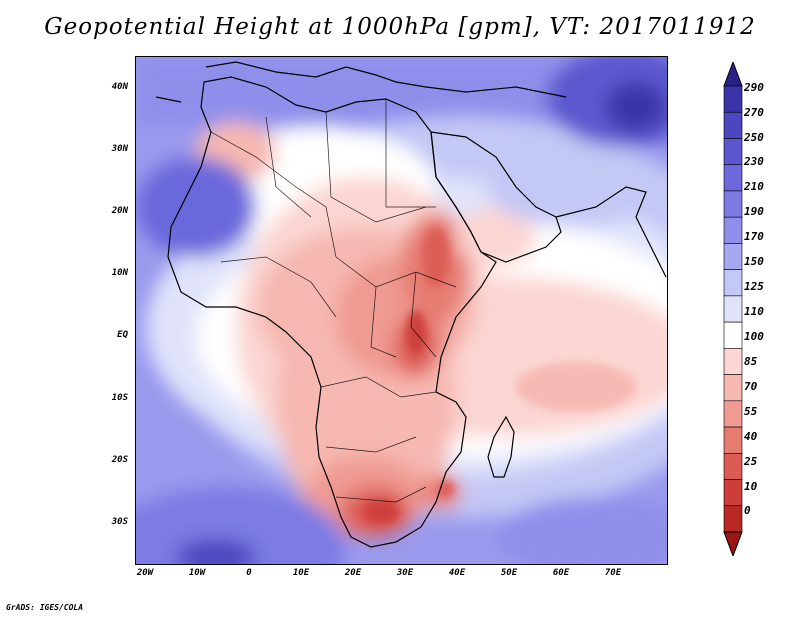  I want to click on colorbar-label: 270, so click(754, 112).